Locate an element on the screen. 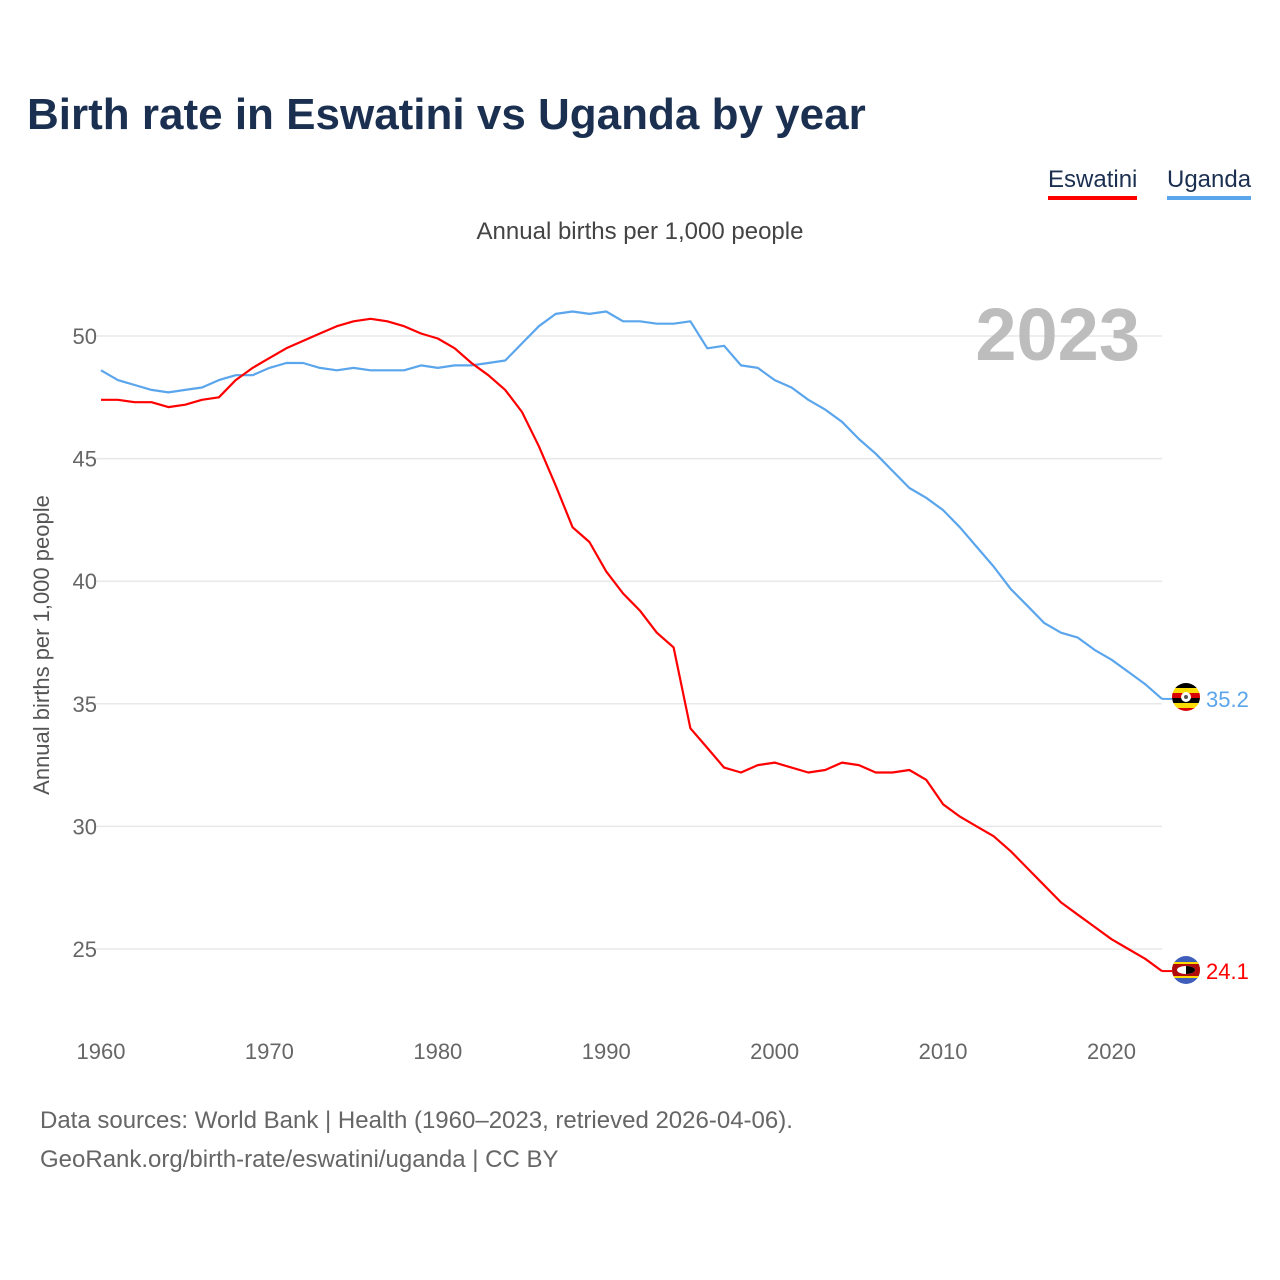  legend-eswatini: Eswatini is located at coordinates (1093, 183).